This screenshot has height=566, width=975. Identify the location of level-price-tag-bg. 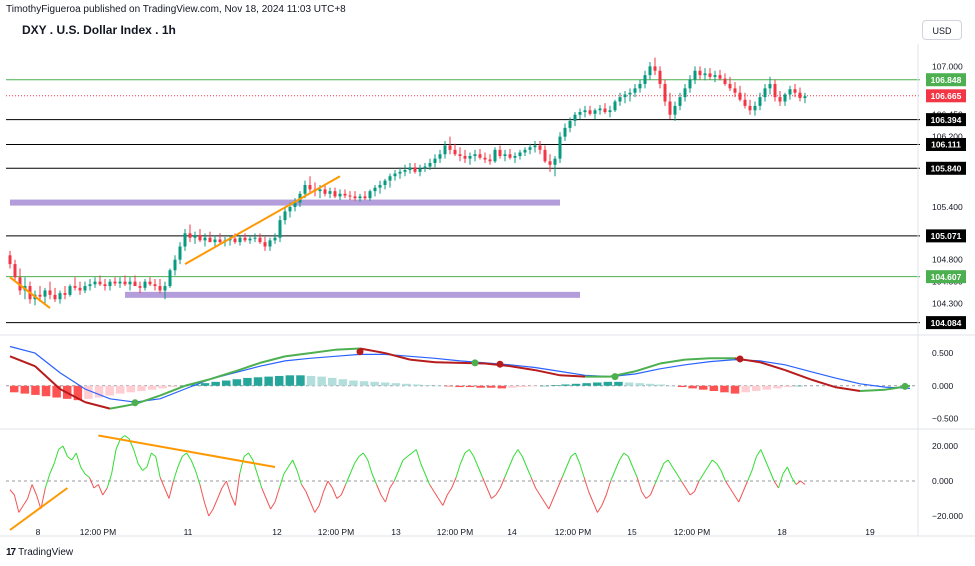
(946, 80).